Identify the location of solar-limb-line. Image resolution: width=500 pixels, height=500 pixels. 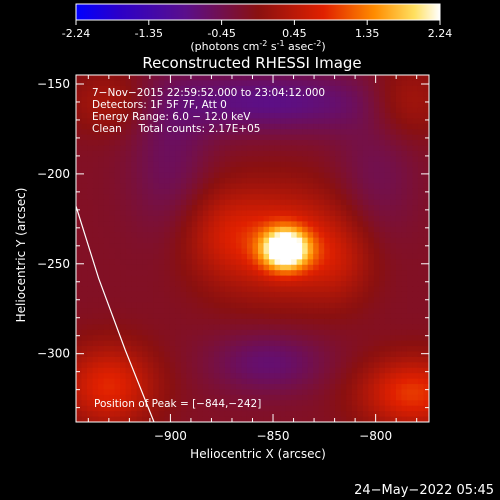
(115, 314).